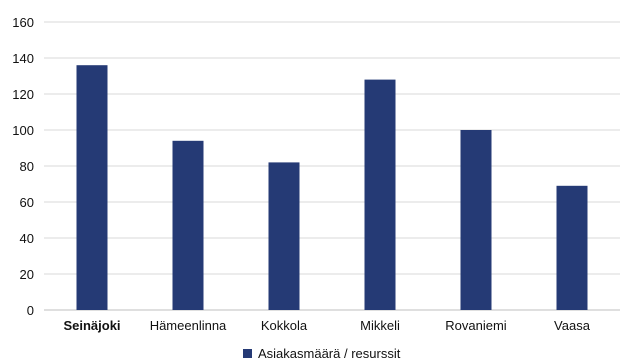 Image resolution: width=620 pixels, height=363 pixels. Describe the element at coordinates (23, 94) in the screenshot. I see `y-tick-label: 120` at that location.